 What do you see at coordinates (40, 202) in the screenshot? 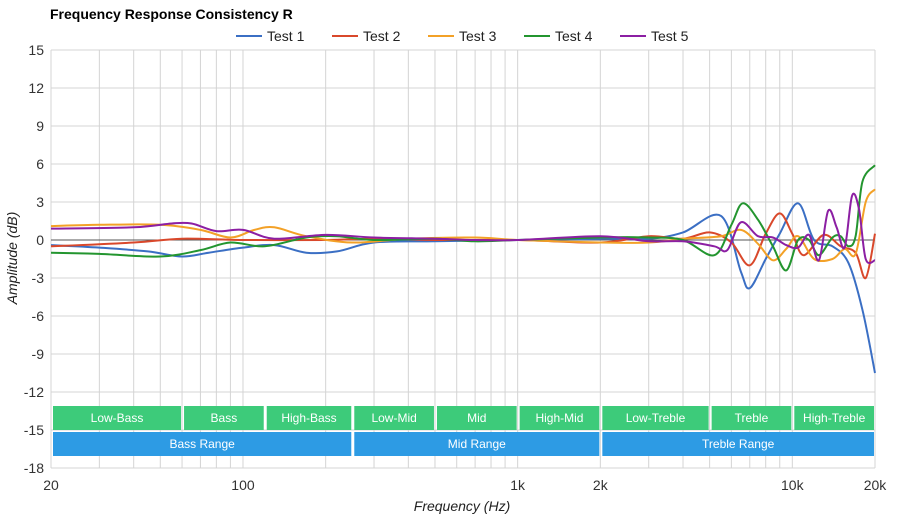
I see `y-tick-label: 3` at bounding box center [40, 202].